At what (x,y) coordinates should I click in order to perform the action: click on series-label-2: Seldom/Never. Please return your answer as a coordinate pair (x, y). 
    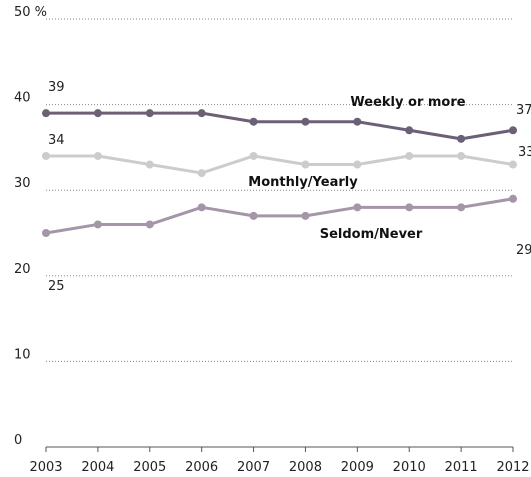
    Looking at the image, I should click on (371, 234).